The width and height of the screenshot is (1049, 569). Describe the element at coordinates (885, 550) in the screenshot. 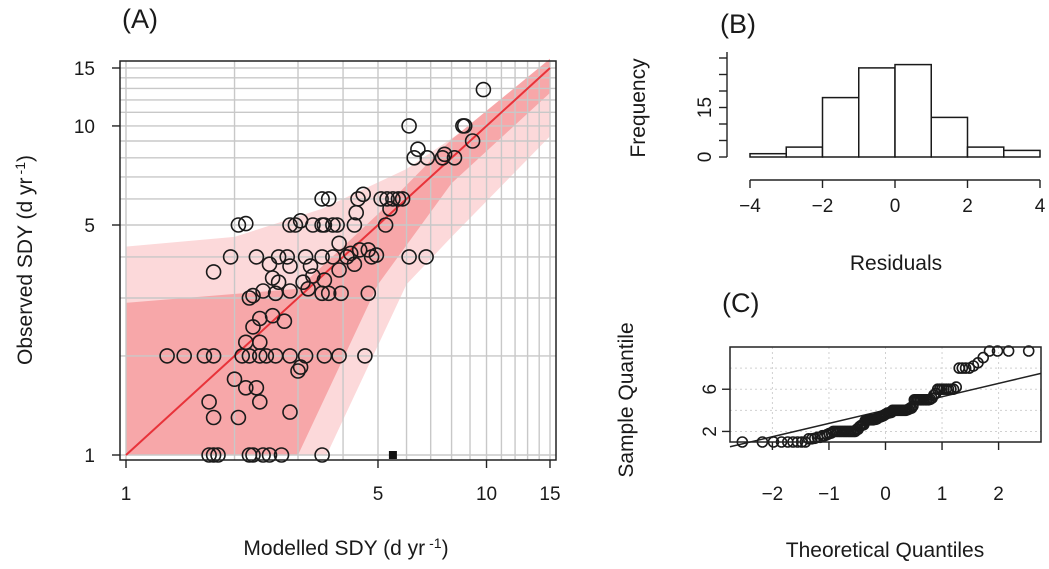

I see `panel-c-xlabel: Theoretical Quantiles` at that location.